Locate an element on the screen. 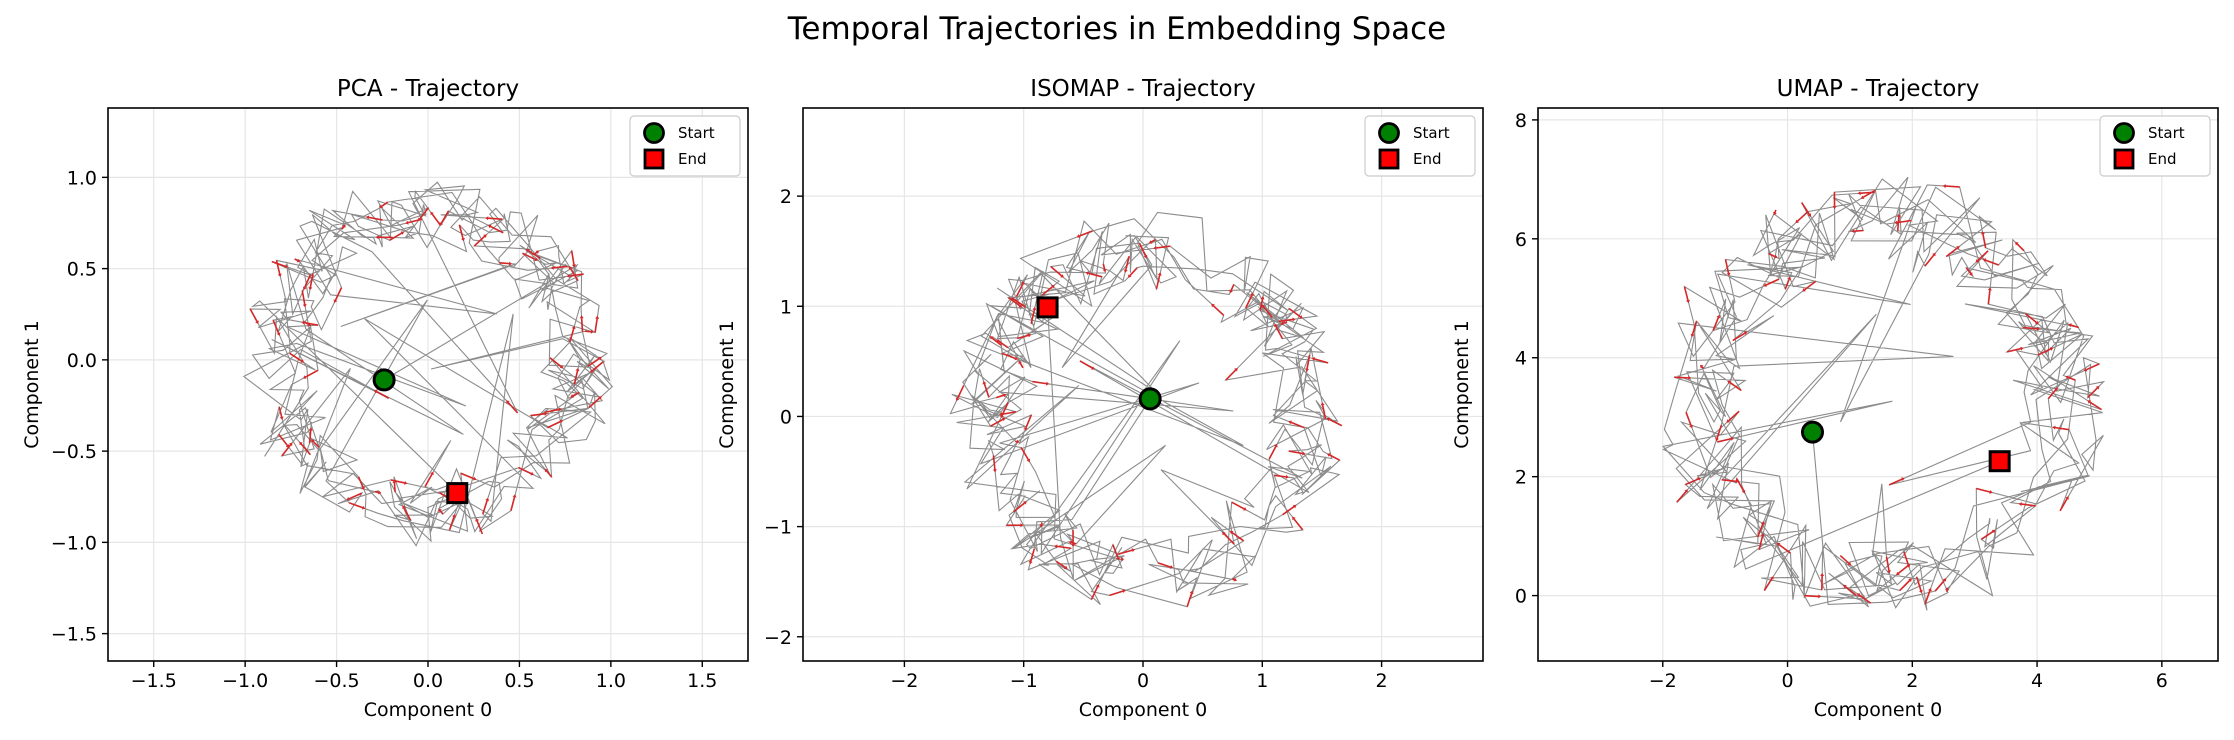  isomap-xlabel: Component 0 is located at coordinates (1143, 710).